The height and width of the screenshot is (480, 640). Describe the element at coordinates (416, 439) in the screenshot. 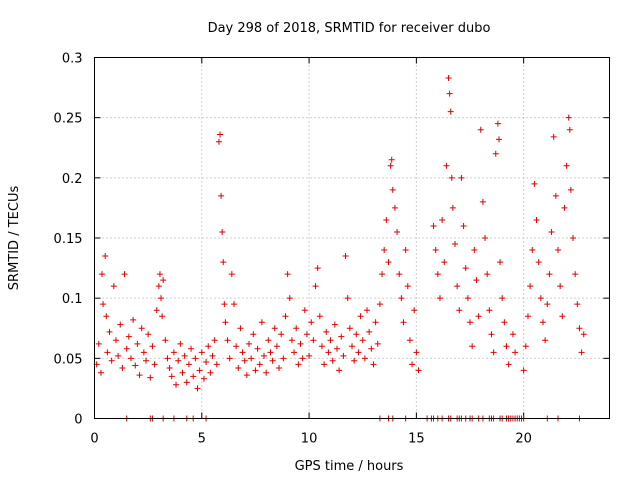

I see `x-tick-label: 15` at that location.